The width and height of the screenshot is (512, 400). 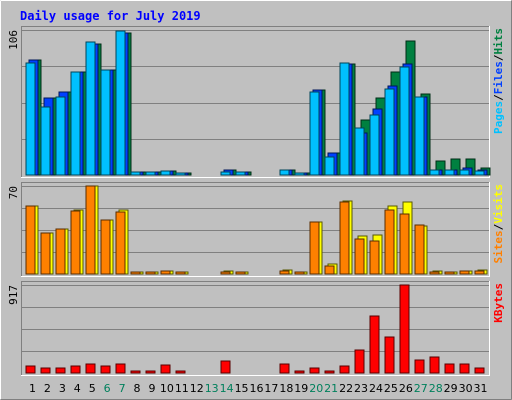 What do you see at coordinates (77, 388) in the screenshot?
I see `x-tick-label: 4` at bounding box center [77, 388].